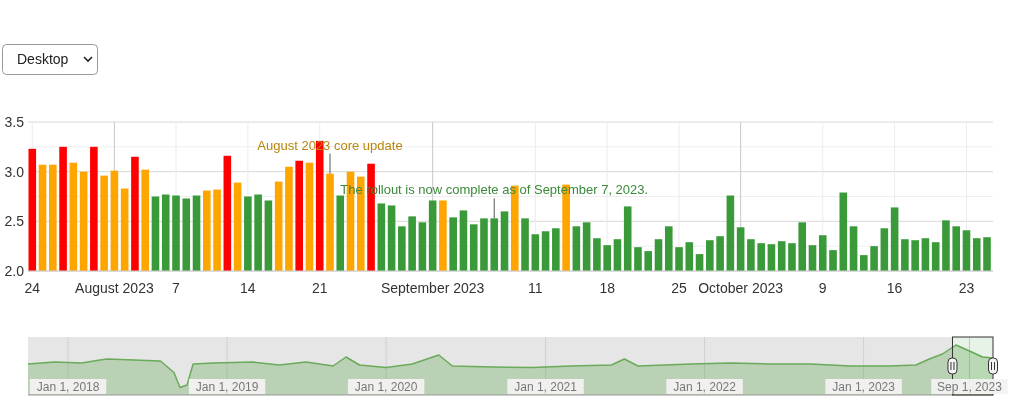 This screenshot has height=399, width=1024. I want to click on x-tick-label: Jan 1, 2019, so click(227, 387).